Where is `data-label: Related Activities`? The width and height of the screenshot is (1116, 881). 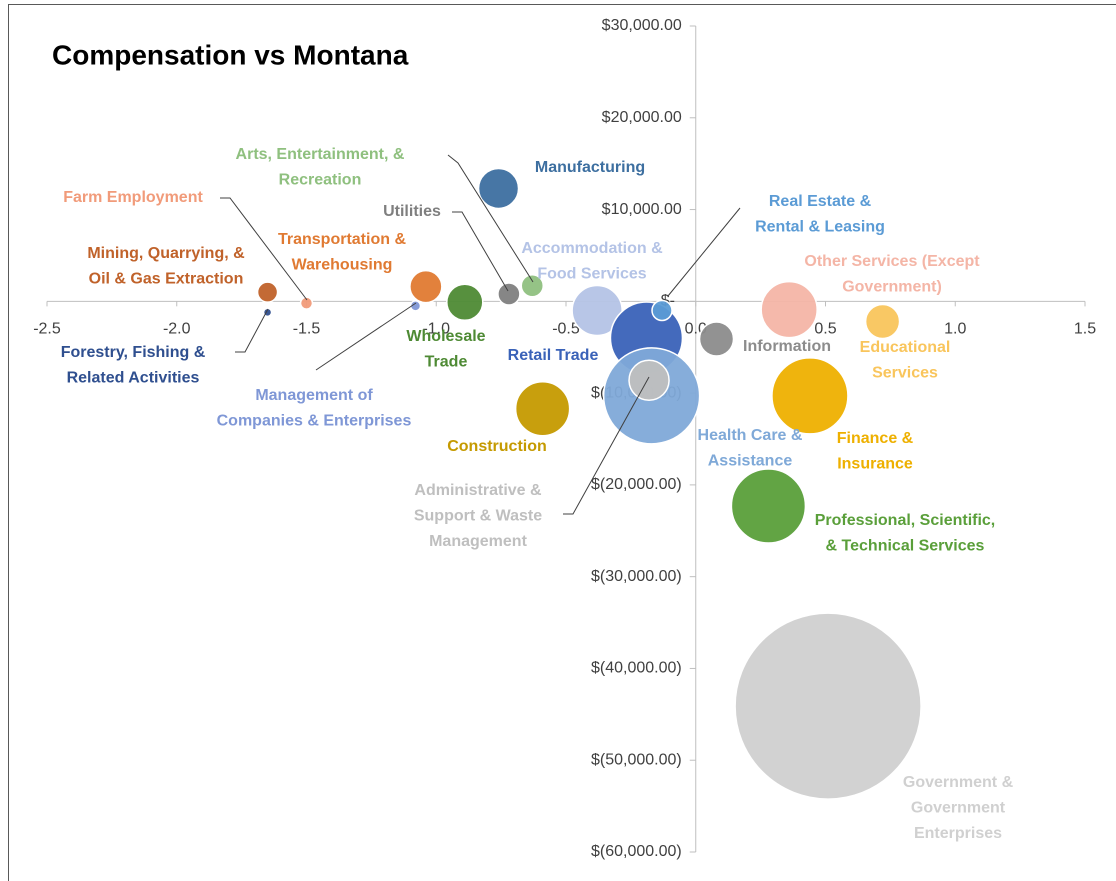
data-label: Related Activities is located at coordinates (133, 378).